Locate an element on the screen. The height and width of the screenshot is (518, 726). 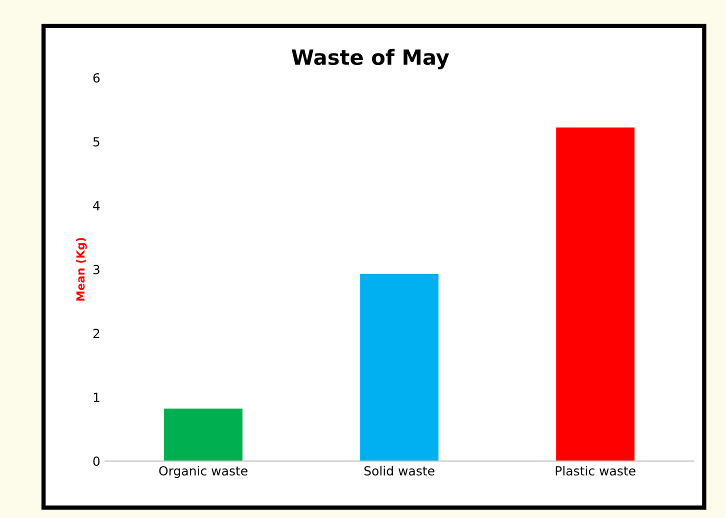
chart-title: Waste of May is located at coordinates (371, 59).